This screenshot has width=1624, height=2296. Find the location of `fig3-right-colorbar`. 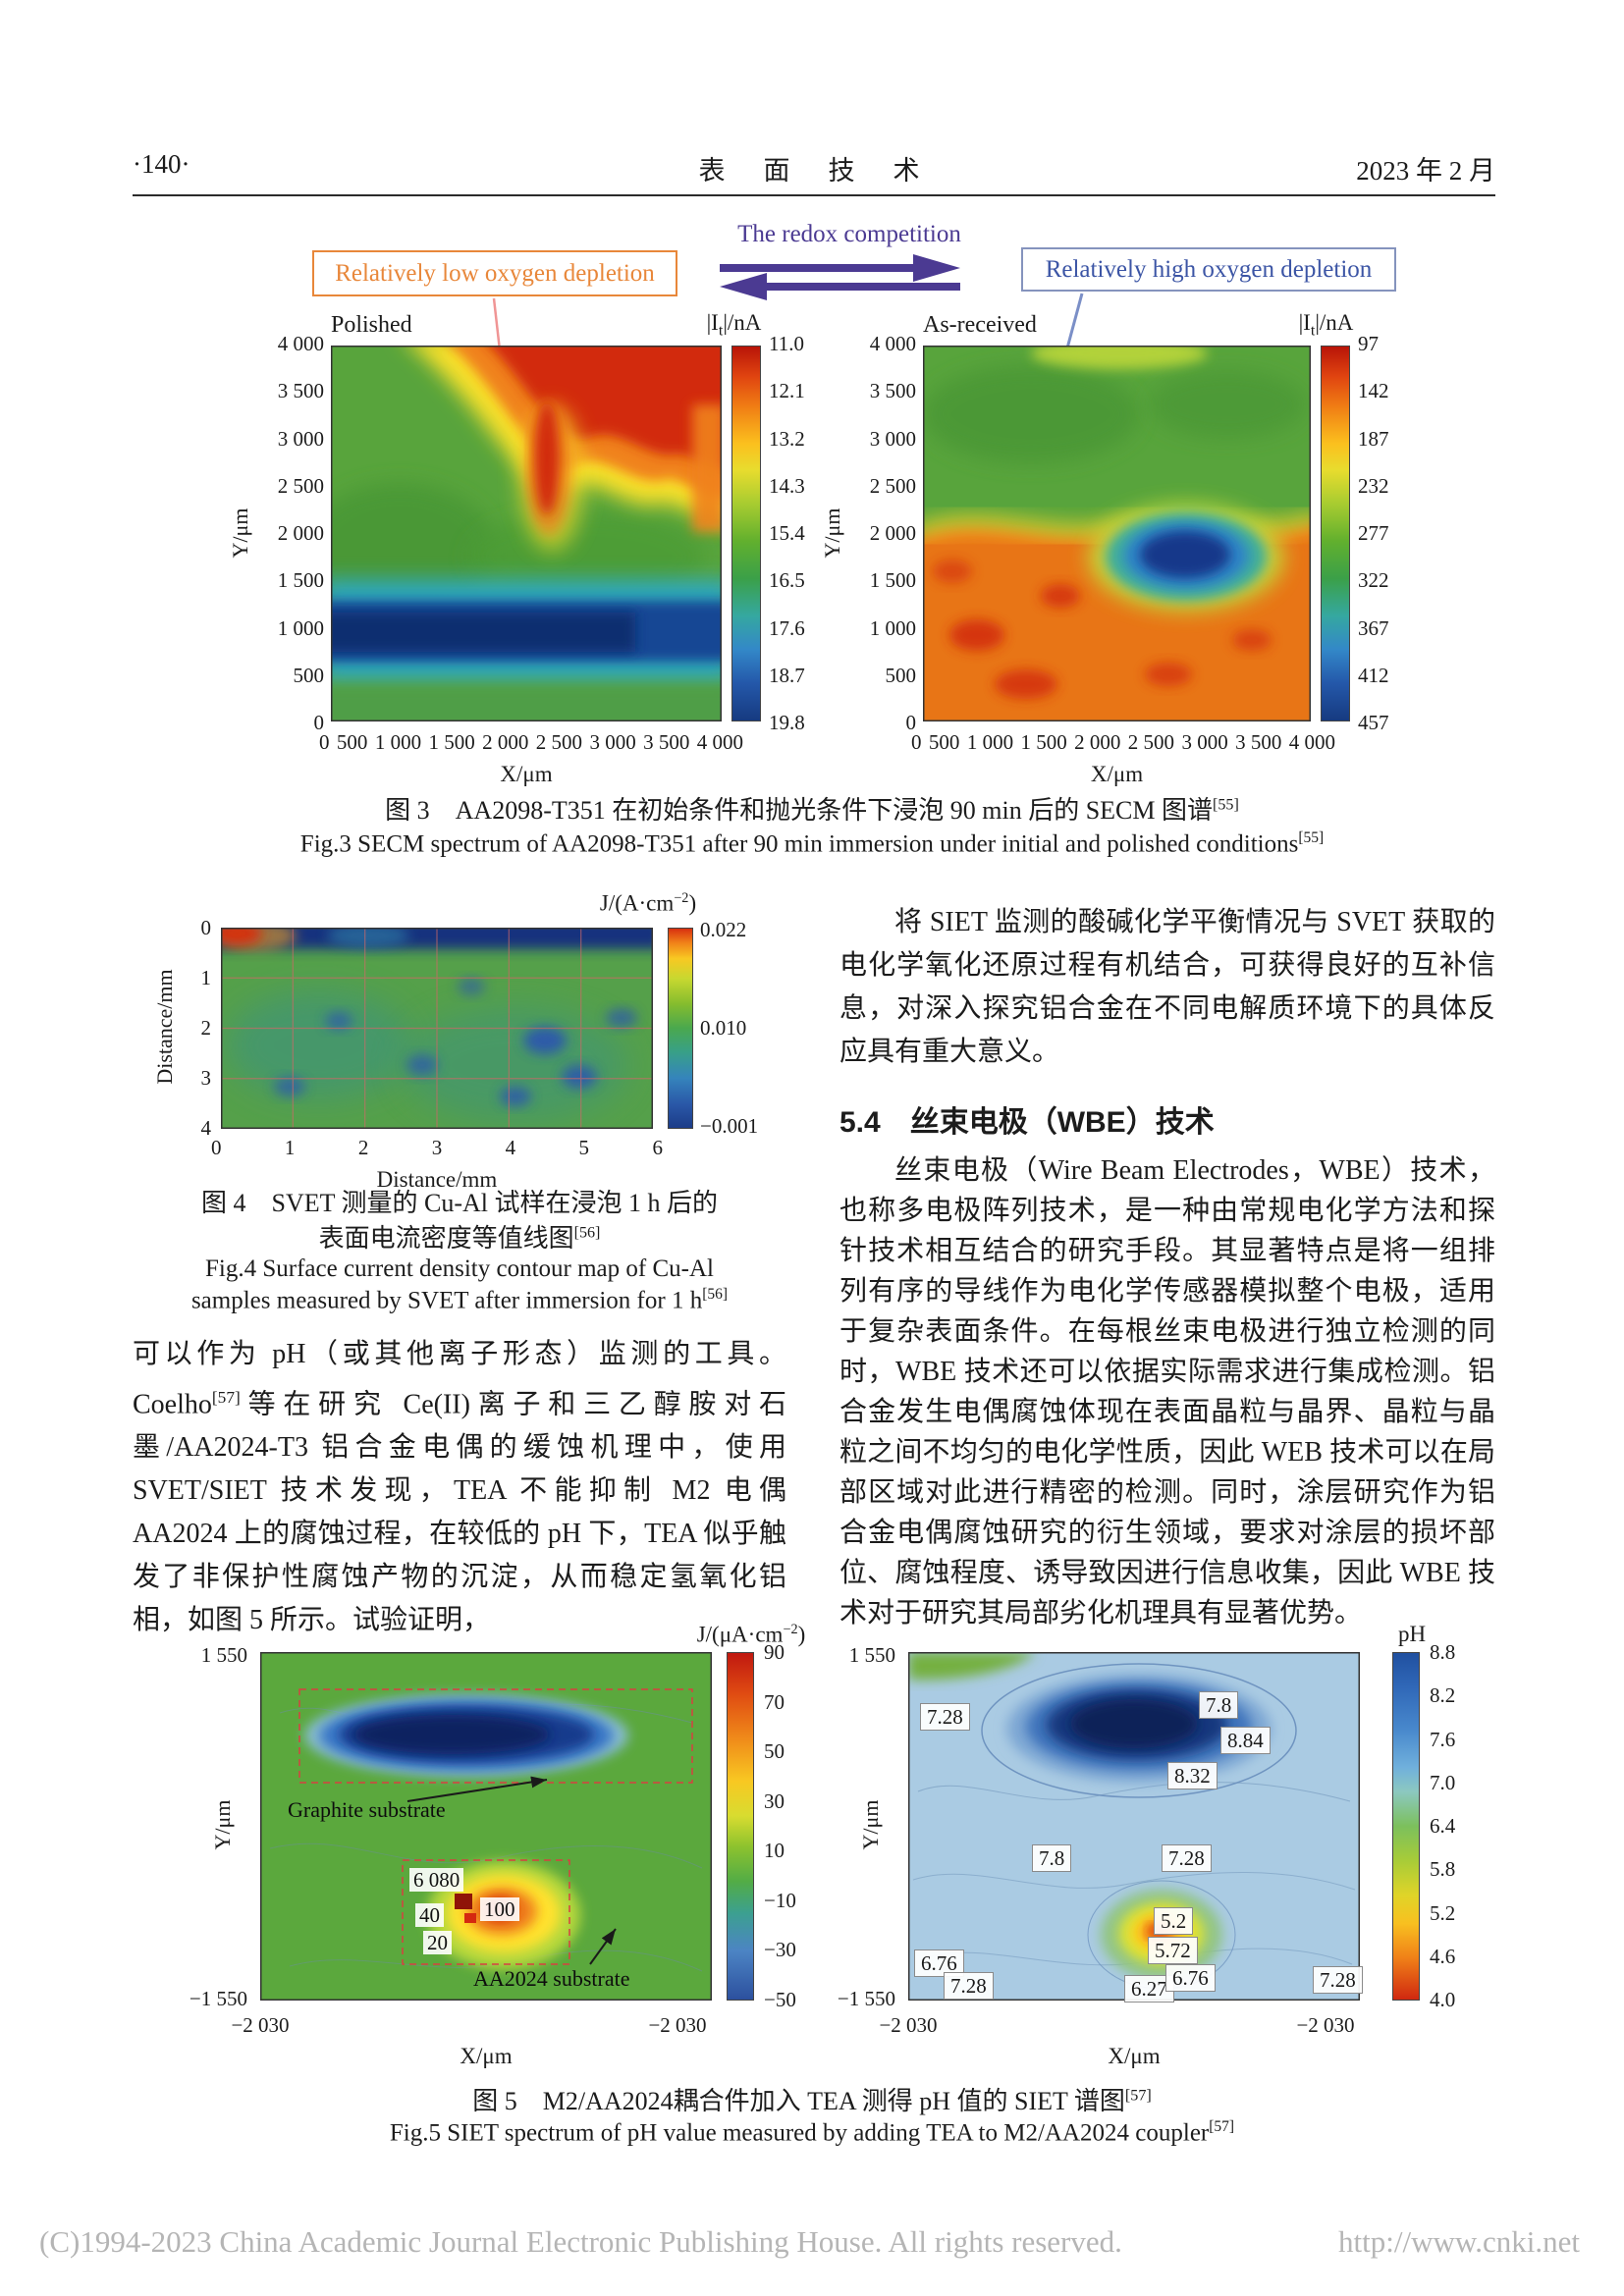

fig3-right-colorbar is located at coordinates (1335, 533).